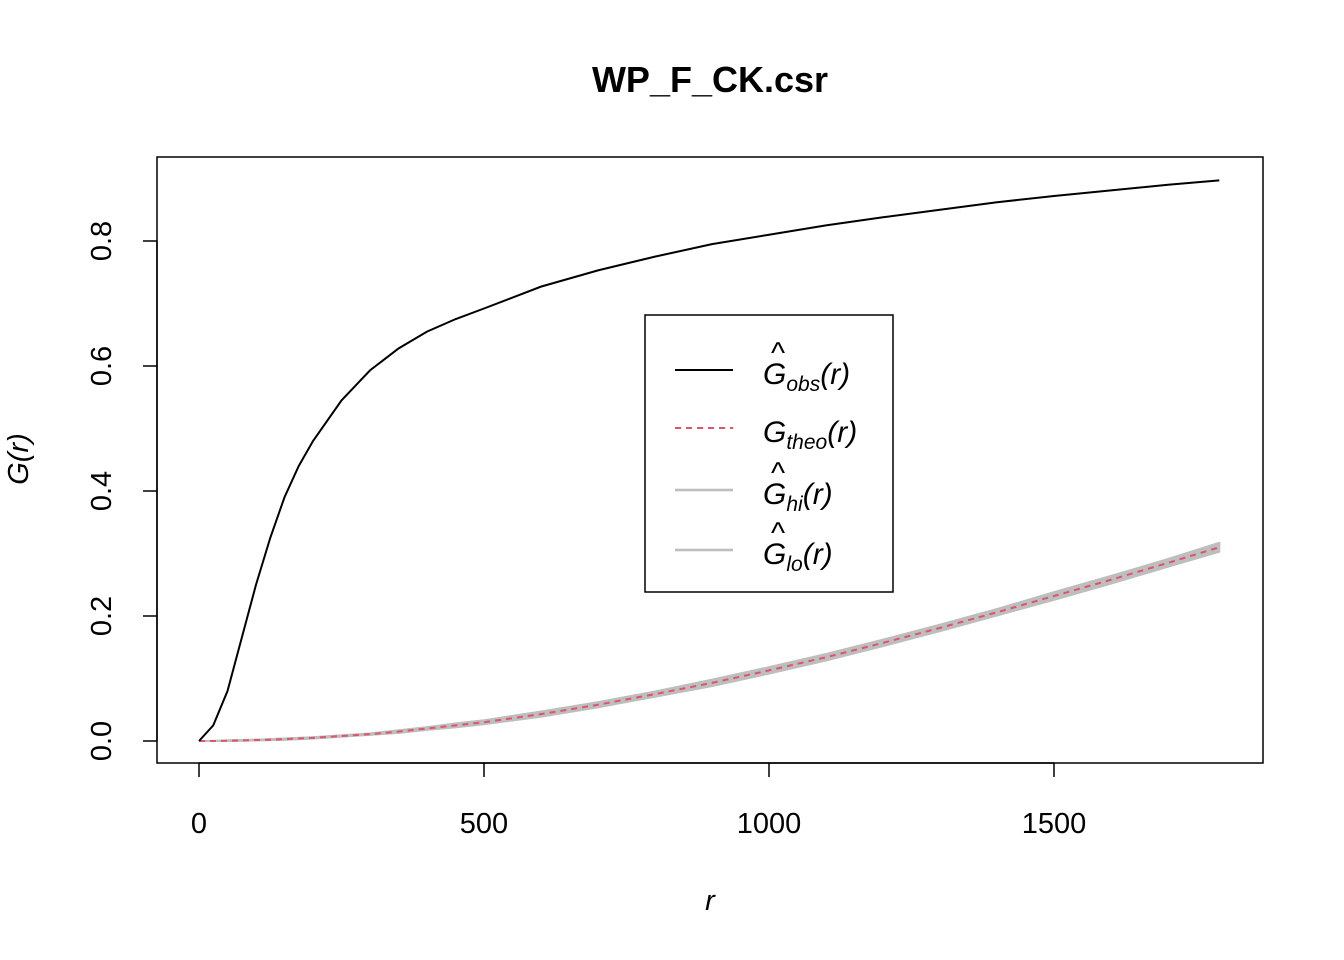  What do you see at coordinates (769, 824) in the screenshot?
I see `x-tick-label: 1000` at bounding box center [769, 824].